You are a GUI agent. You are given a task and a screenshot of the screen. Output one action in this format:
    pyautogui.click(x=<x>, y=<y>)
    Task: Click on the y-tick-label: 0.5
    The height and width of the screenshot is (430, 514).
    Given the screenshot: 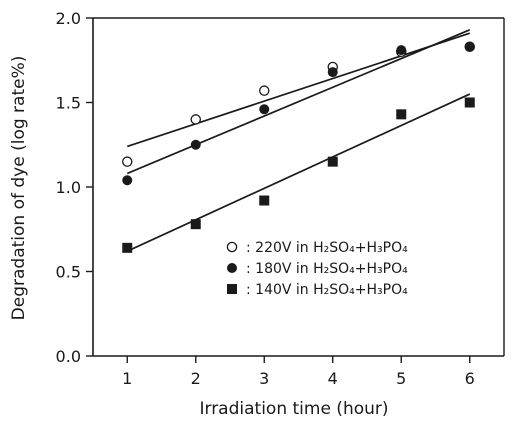 What is the action you would take?
    pyautogui.click(x=68, y=272)
    